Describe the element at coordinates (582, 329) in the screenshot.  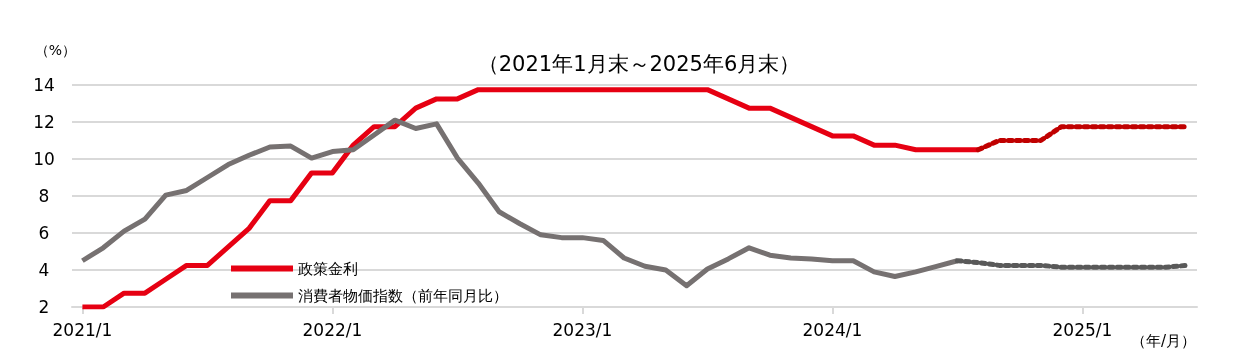
I see `x-tick-label: 2023/1` at that location.